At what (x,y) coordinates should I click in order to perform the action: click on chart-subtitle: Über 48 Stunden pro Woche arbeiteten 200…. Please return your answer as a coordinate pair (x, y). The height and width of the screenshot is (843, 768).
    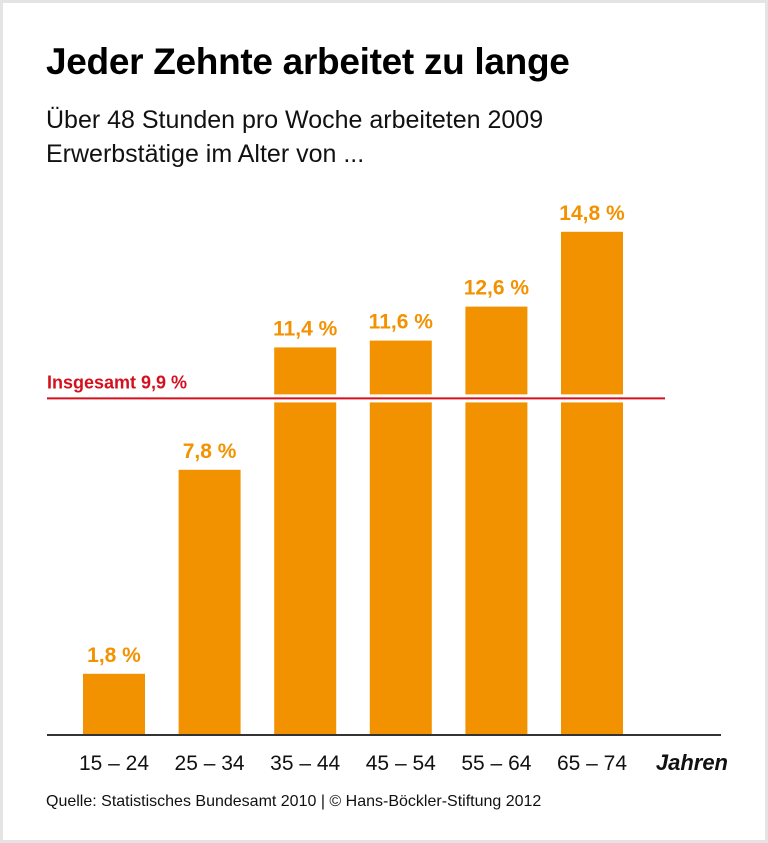
    Looking at the image, I should click on (386, 137).